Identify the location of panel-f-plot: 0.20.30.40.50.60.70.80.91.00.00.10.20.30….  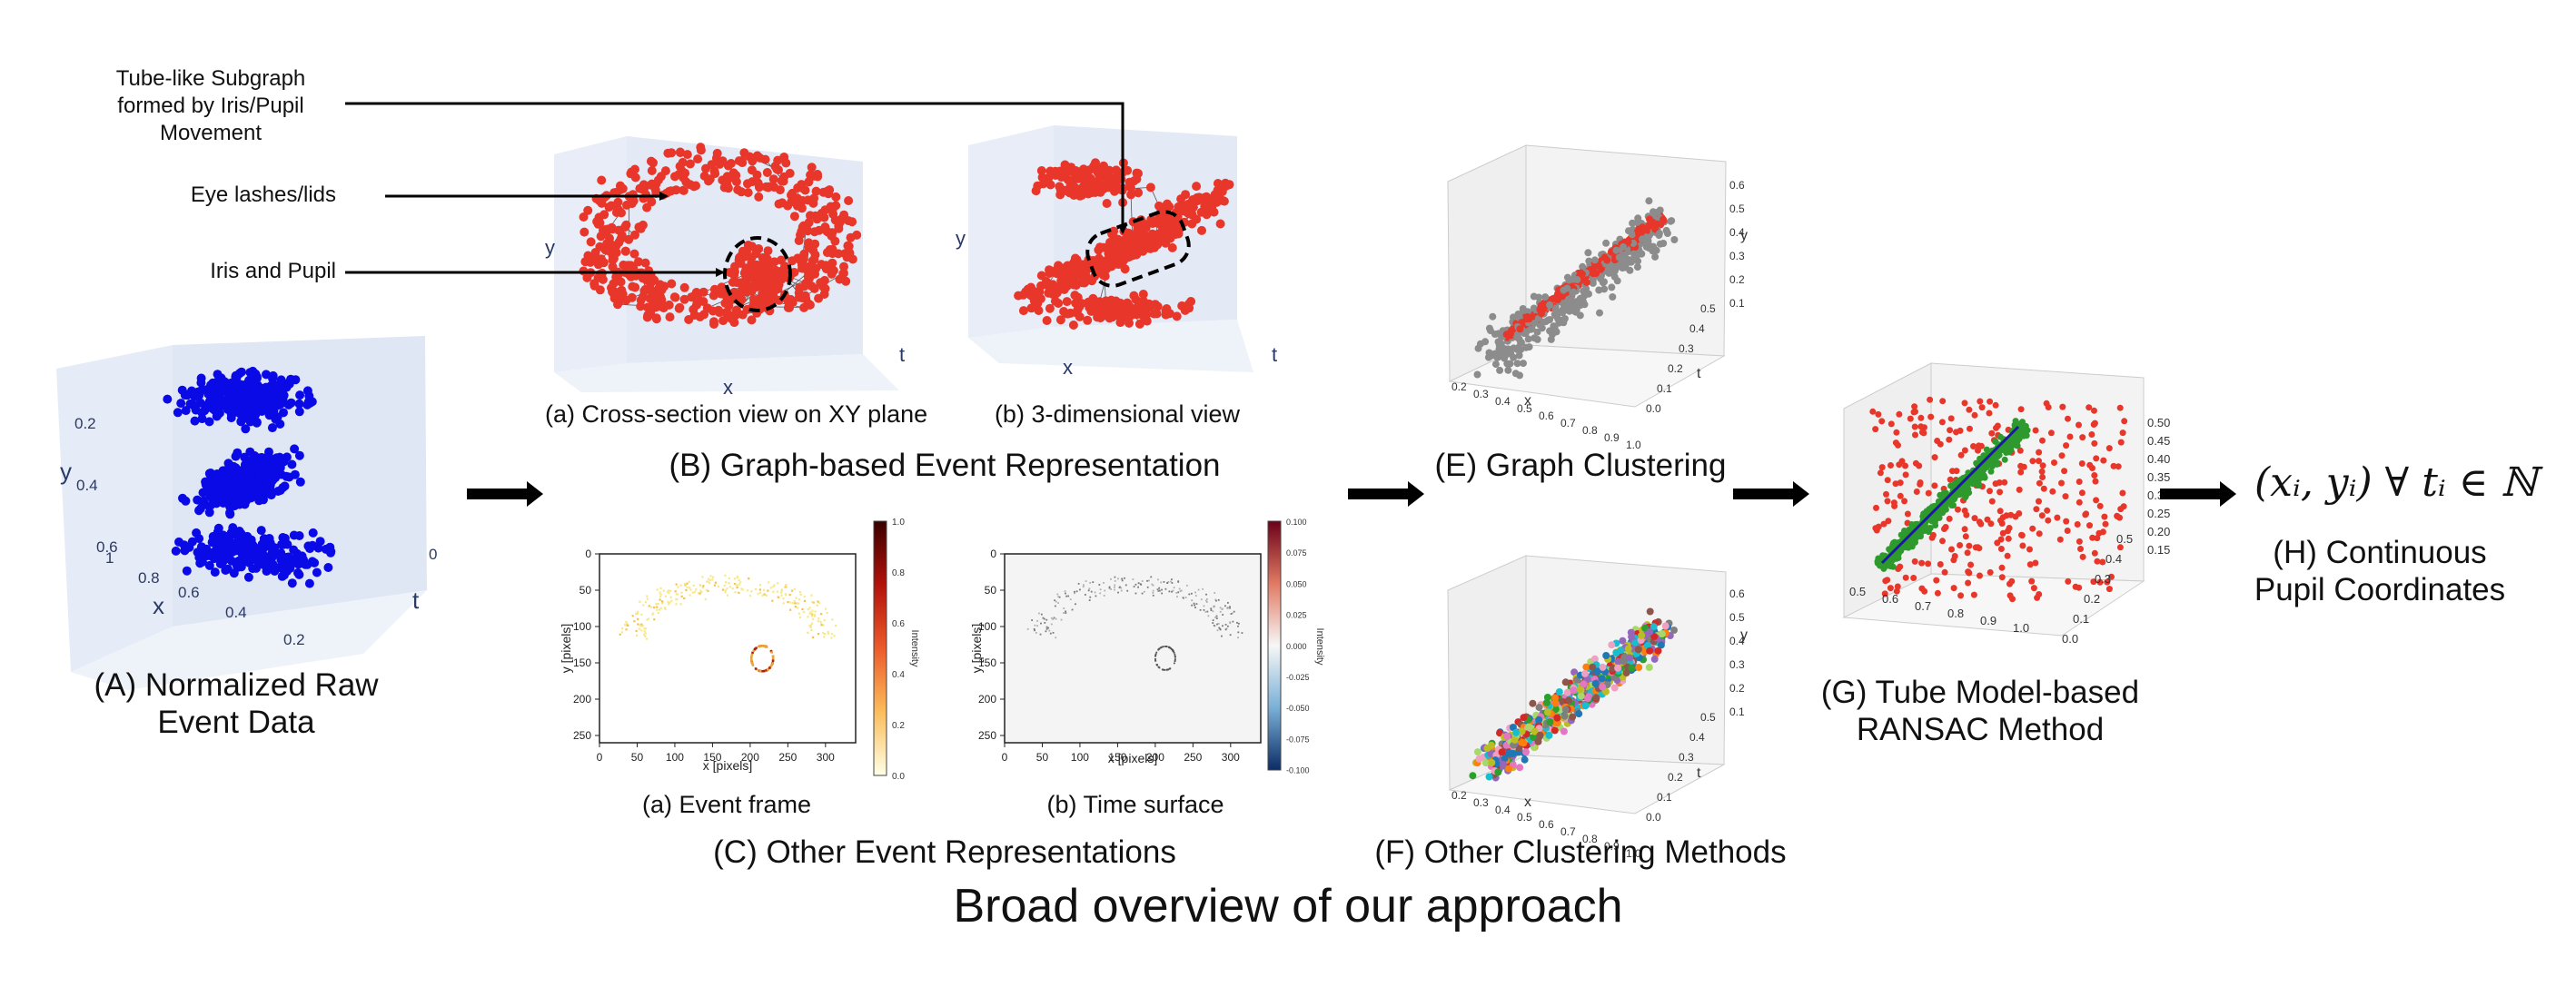
(1598, 708).